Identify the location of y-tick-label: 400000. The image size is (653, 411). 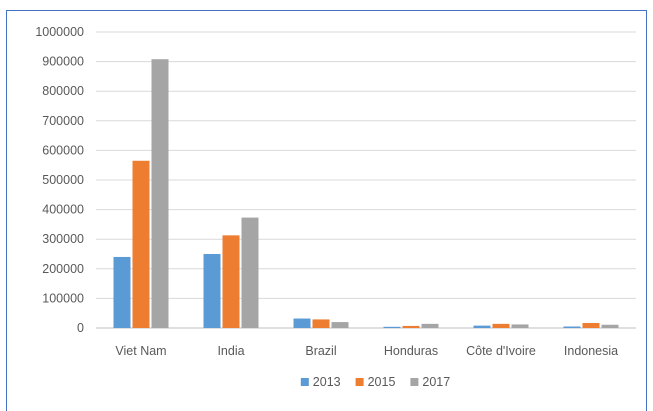
(63, 210).